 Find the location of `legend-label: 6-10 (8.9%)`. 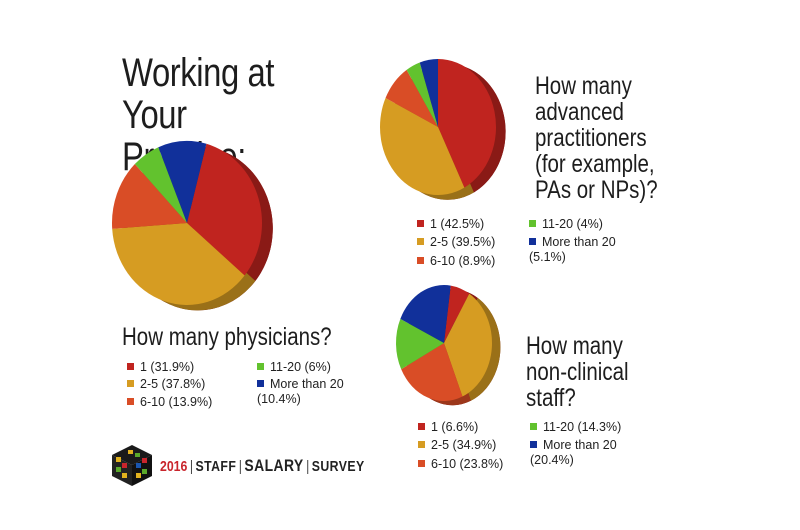

legend-label: 6-10 (8.9%) is located at coordinates (463, 261).